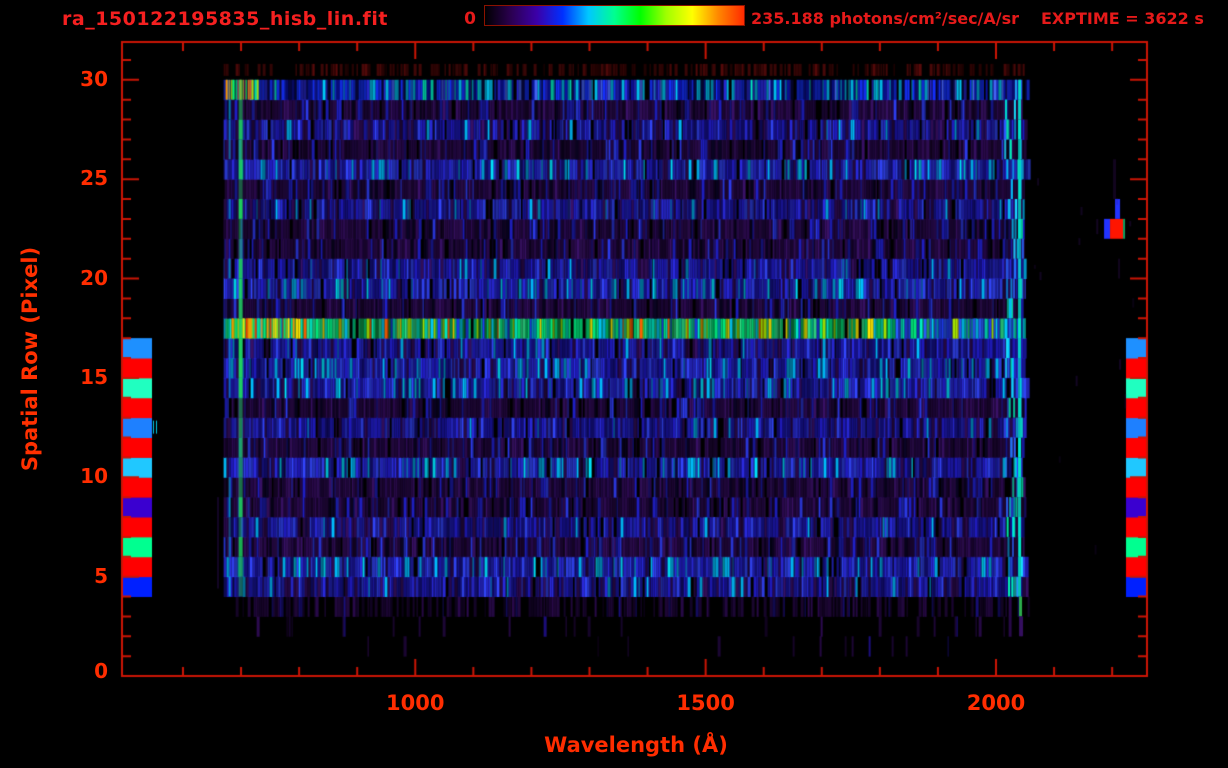 The width and height of the screenshot is (1228, 768). Describe the element at coordinates (94, 476) in the screenshot. I see `y-tick-label: 10` at that location.